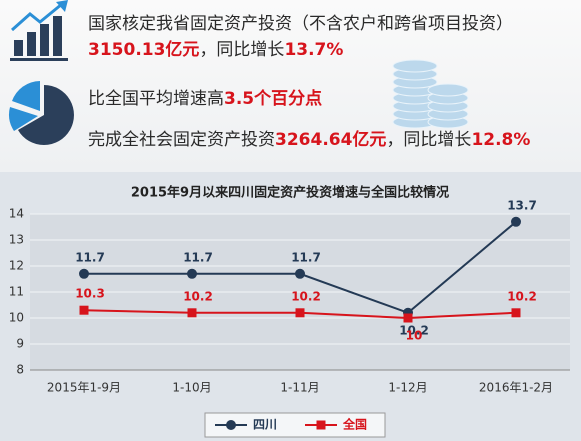  What do you see at coordinates (191, 388) in the screenshot?
I see `x-tick-label: 1-10月` at bounding box center [191, 388].